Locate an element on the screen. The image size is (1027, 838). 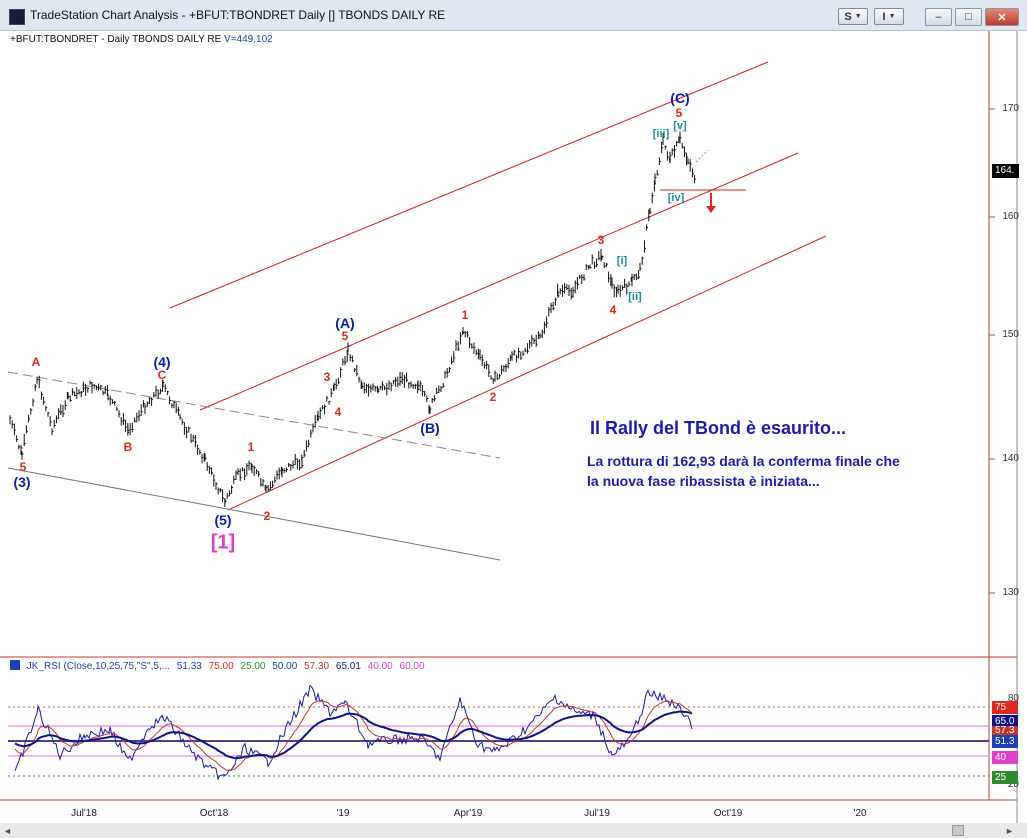
indicator-icon is located at coordinates (15, 665).